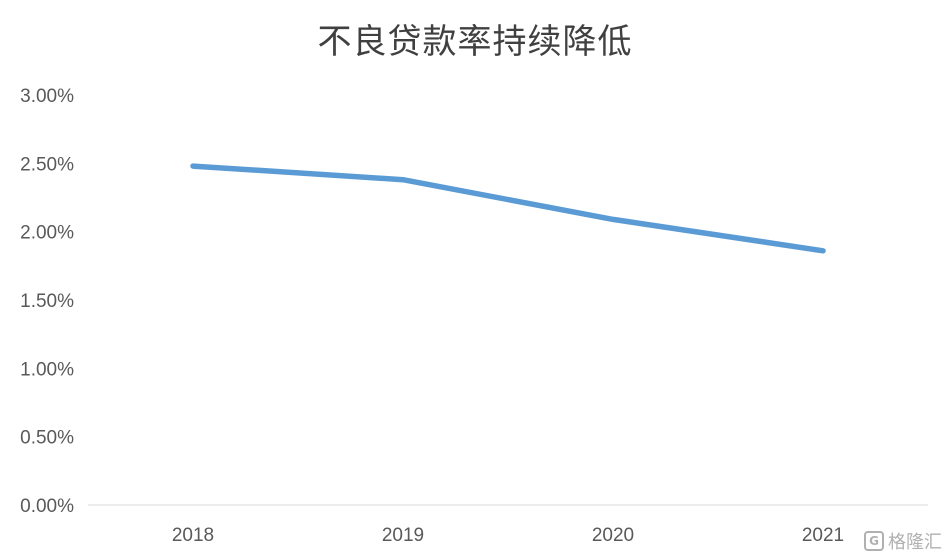  What do you see at coordinates (47, 301) in the screenshot?
I see `y-tick-label: 1.50%` at bounding box center [47, 301].